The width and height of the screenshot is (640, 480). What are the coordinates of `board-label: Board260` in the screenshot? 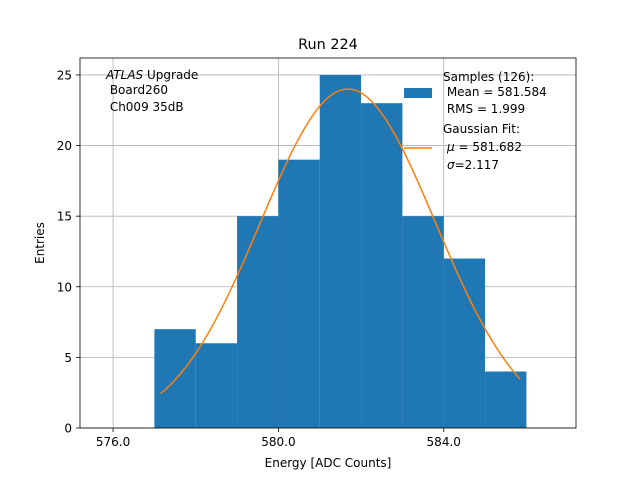 It's located at (137, 90).